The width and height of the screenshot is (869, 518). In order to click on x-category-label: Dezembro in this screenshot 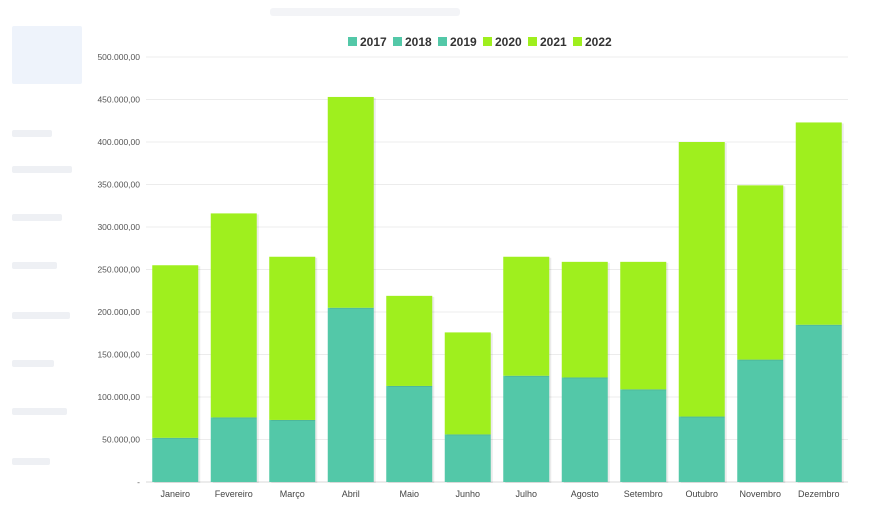, I will do `click(819, 494)`.